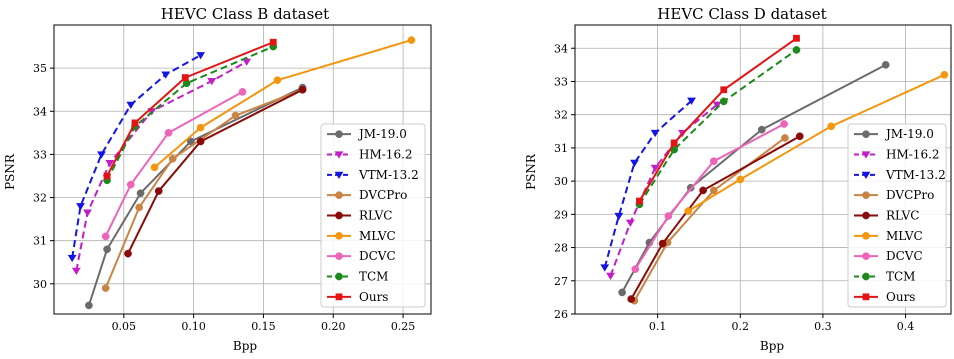 Image resolution: width=954 pixels, height=359 pixels. I want to click on legend-label: HM-16.2, so click(913, 155).